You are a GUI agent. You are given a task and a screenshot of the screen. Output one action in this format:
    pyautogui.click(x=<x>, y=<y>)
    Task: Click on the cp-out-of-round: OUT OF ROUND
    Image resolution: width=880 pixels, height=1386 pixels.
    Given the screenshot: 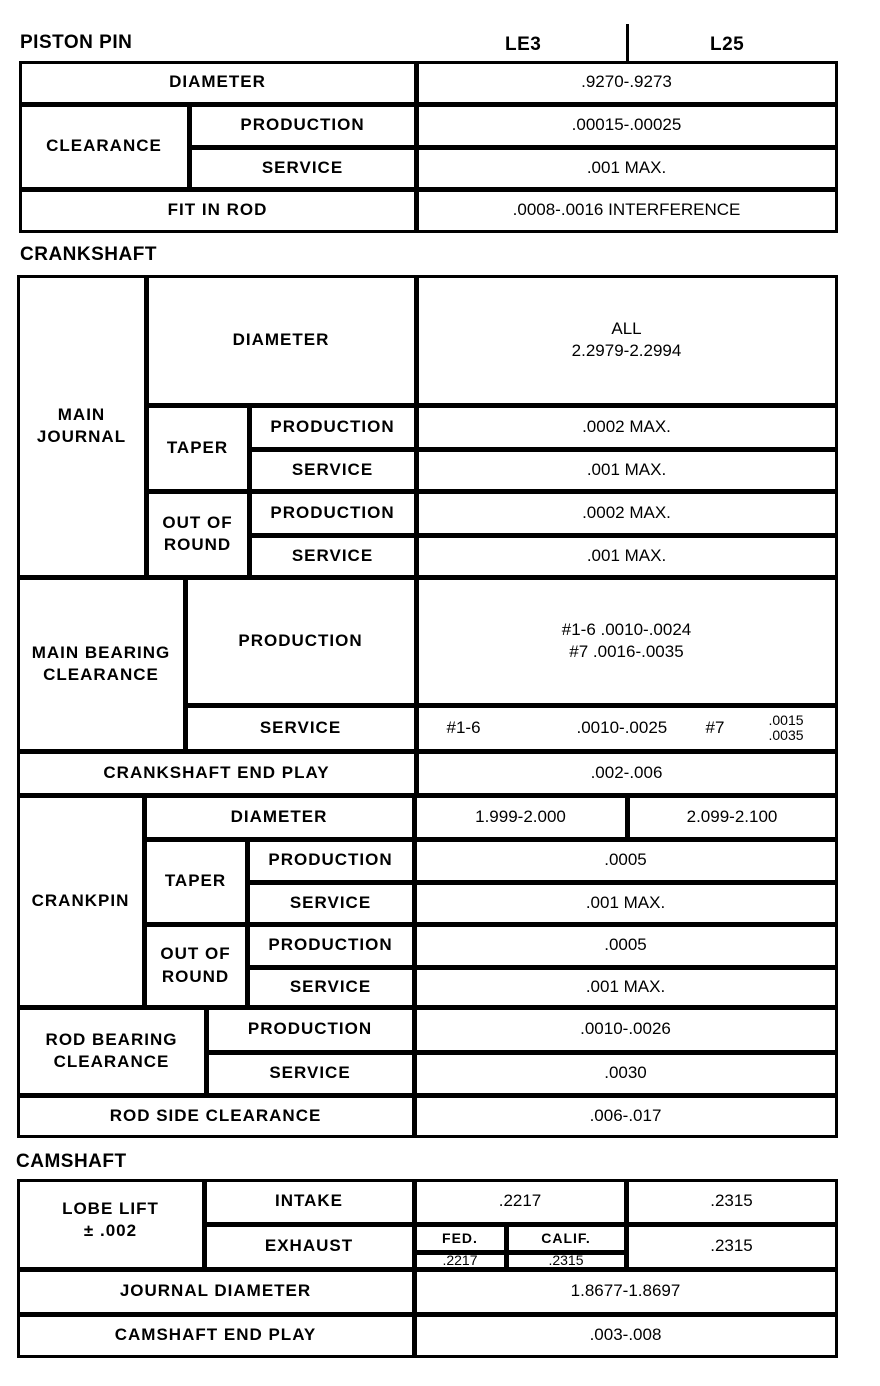 What is the action you would take?
    pyautogui.click(x=195, y=965)
    